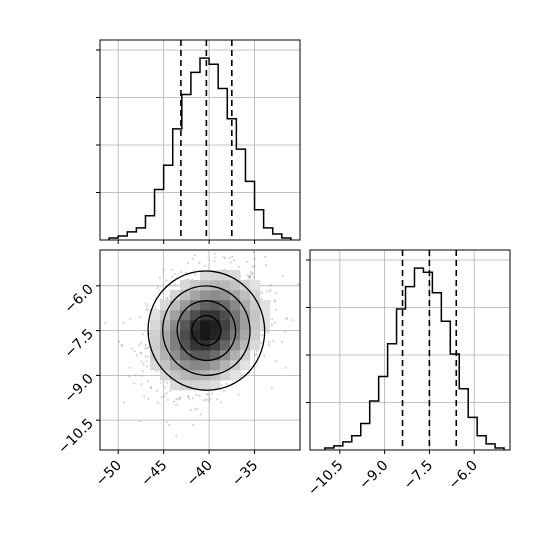 This screenshot has height=550, width=550. I want to click on top-histogram-marks, so click(200, 140).